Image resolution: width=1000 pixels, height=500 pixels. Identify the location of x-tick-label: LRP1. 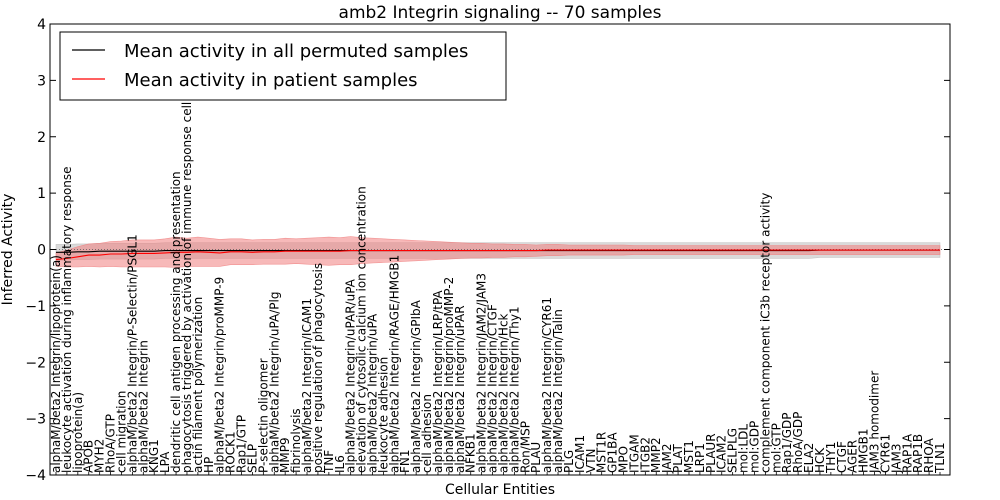
(700, 458).